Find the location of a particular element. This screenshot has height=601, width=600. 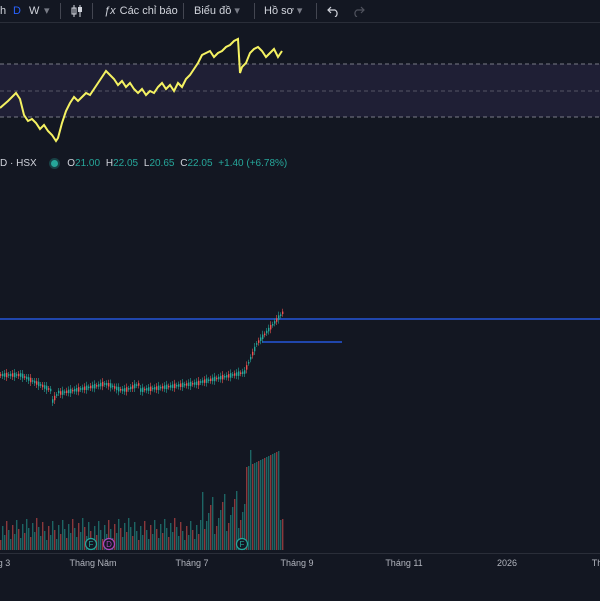

profile-button: Hồ sơ ▾ is located at coordinates (283, 11).